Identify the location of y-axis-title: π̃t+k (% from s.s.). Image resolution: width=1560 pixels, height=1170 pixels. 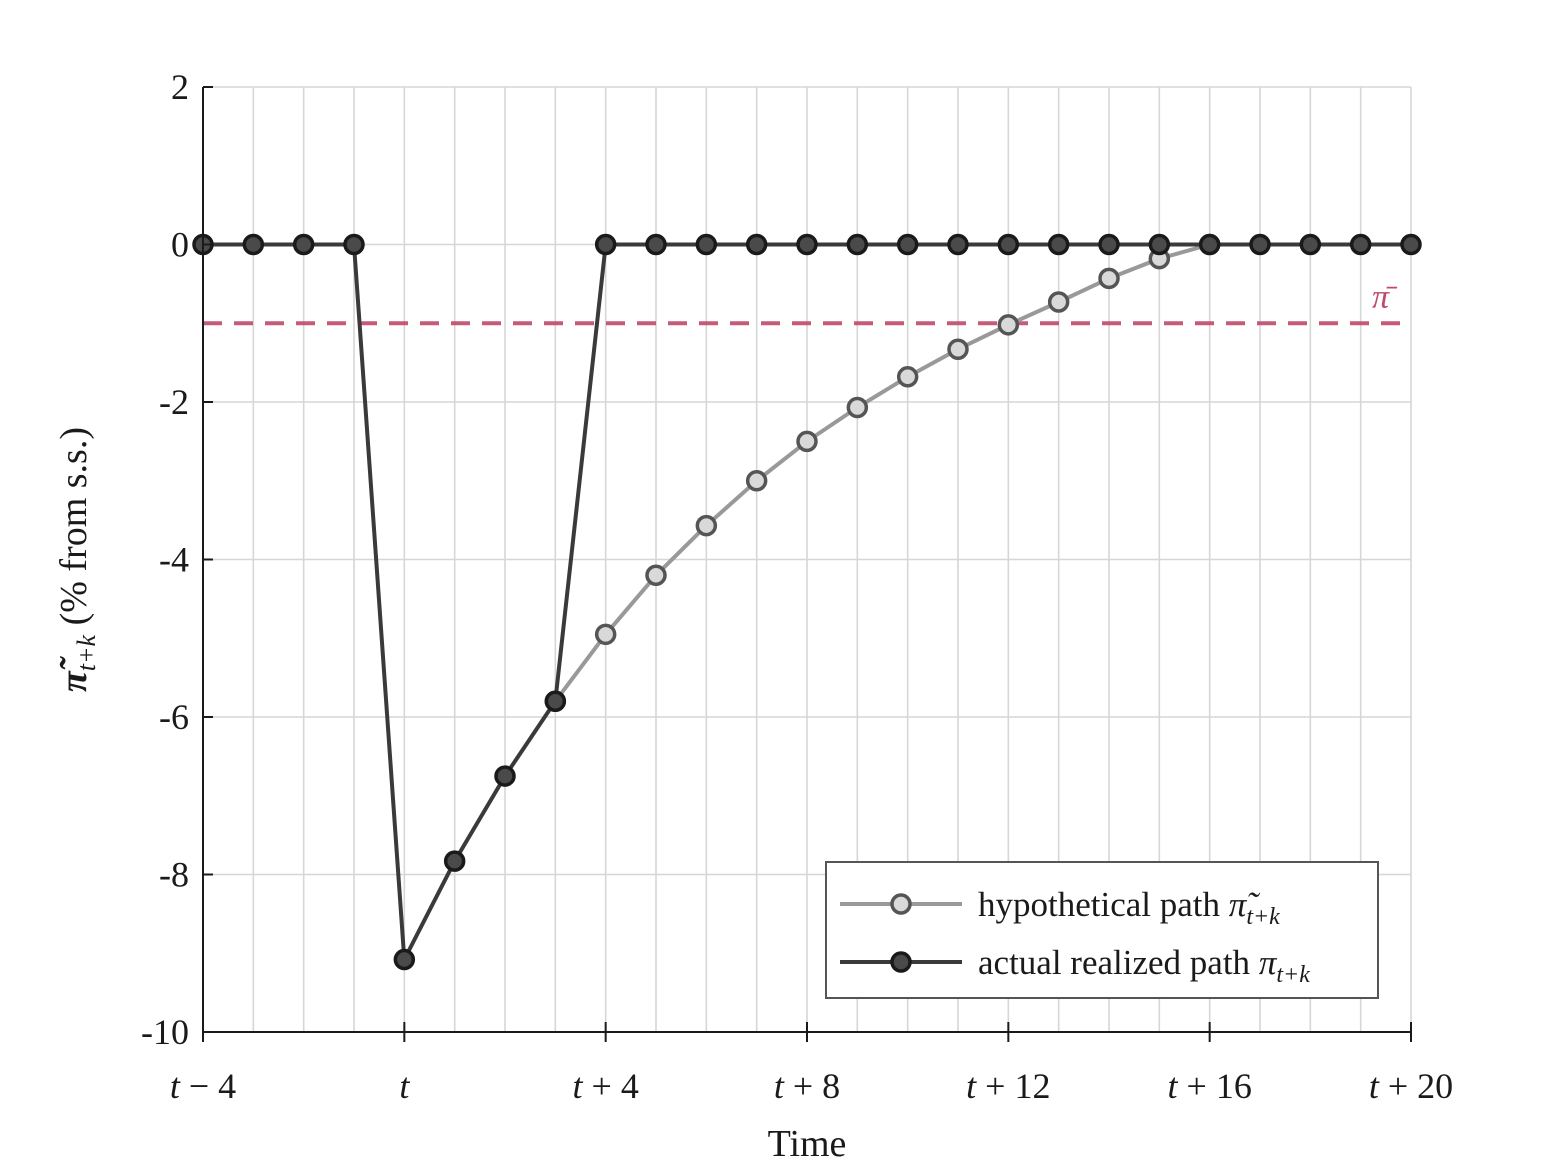
(77, 559).